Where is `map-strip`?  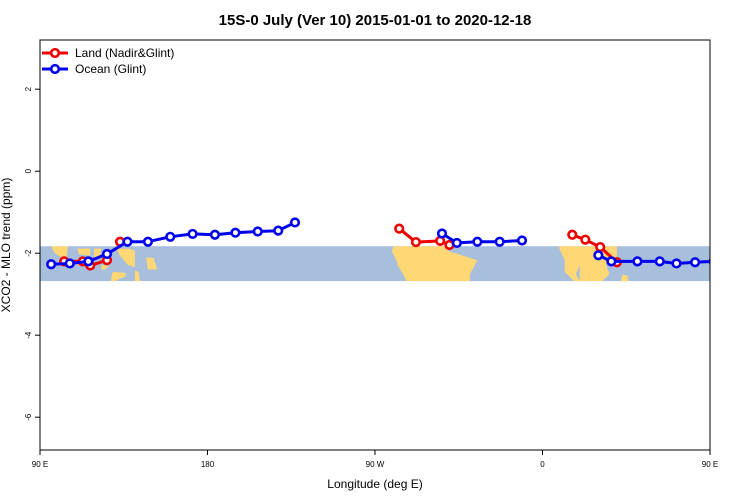 map-strip is located at coordinates (395, 264).